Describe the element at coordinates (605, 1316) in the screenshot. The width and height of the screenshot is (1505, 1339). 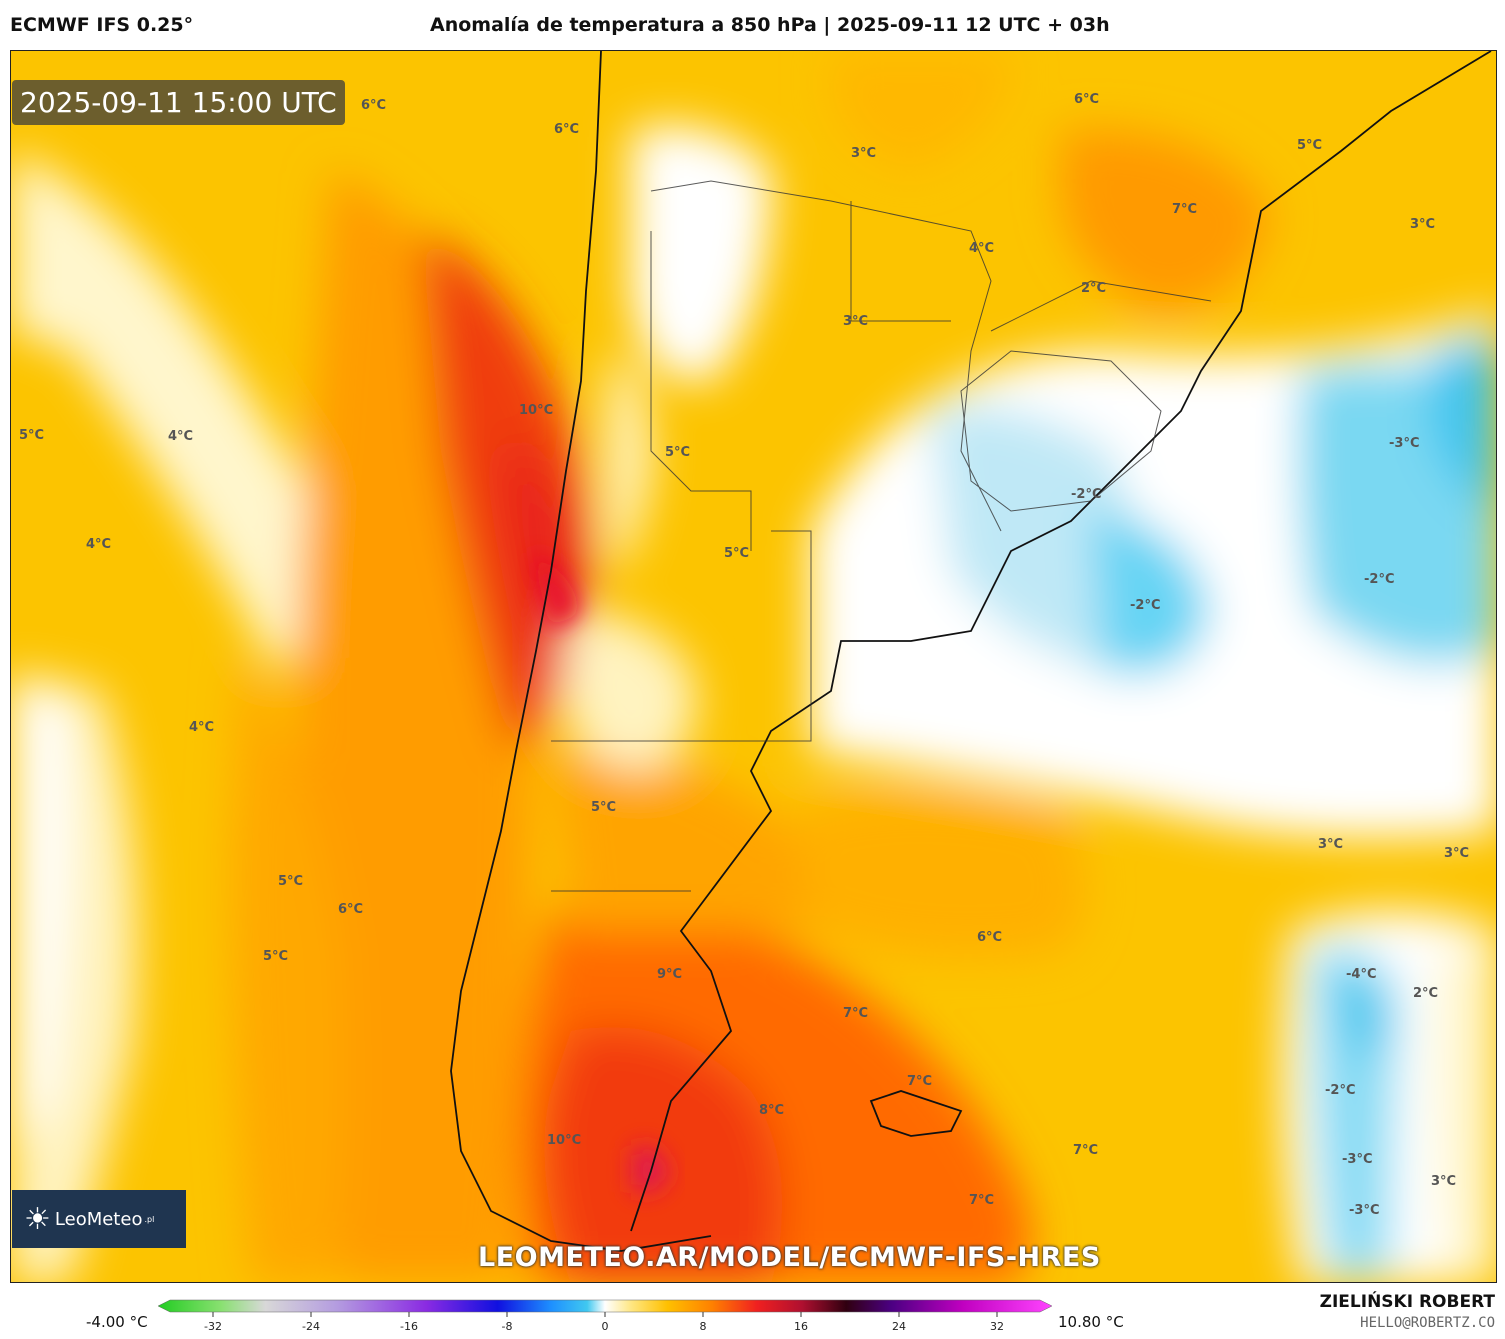
I see `colorbar: -32 -24 -16 -8 0 8 16 24 32` at that location.